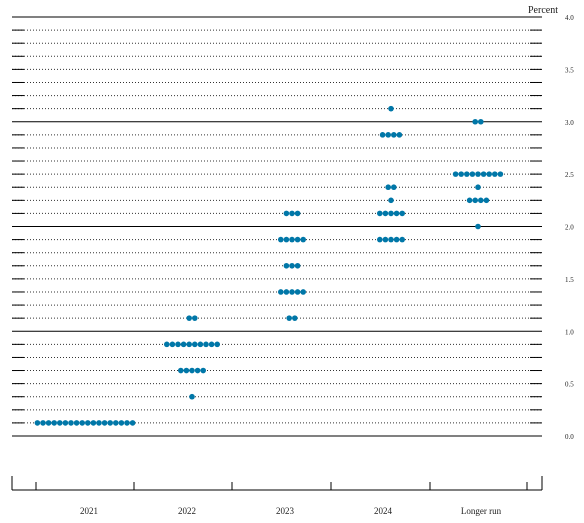  I want to click on y-tick-label: 2.5, so click(569, 175).